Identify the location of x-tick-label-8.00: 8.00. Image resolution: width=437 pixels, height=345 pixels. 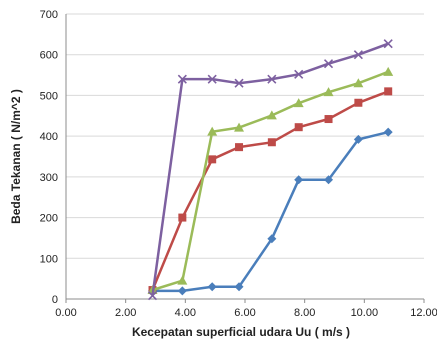
(304, 313).